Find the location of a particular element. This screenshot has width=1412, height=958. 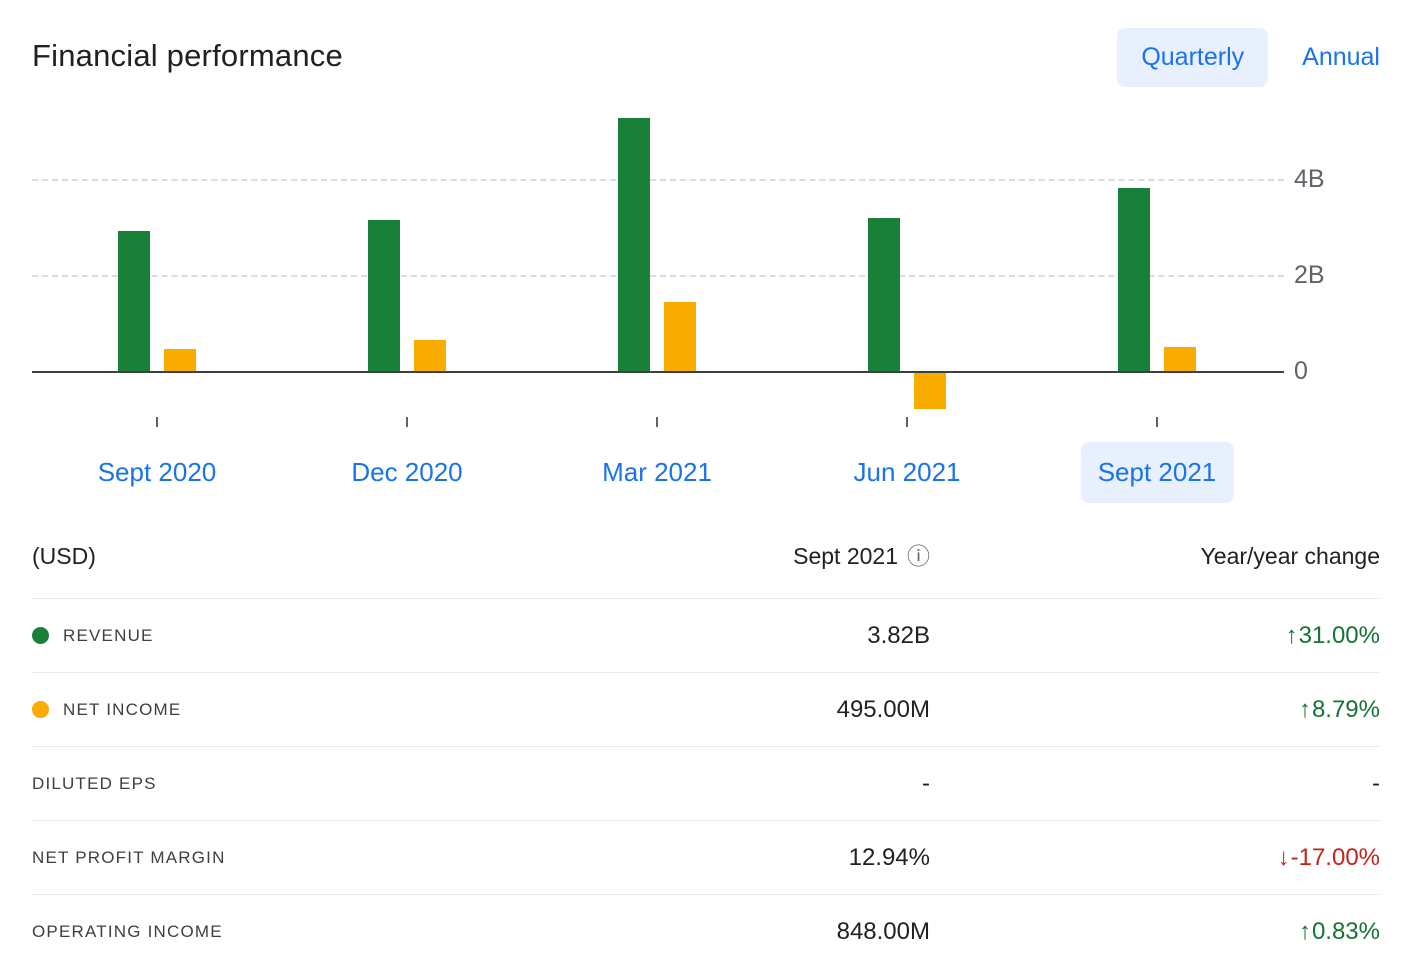

bar-net-income-mar-2021 is located at coordinates (680, 336).